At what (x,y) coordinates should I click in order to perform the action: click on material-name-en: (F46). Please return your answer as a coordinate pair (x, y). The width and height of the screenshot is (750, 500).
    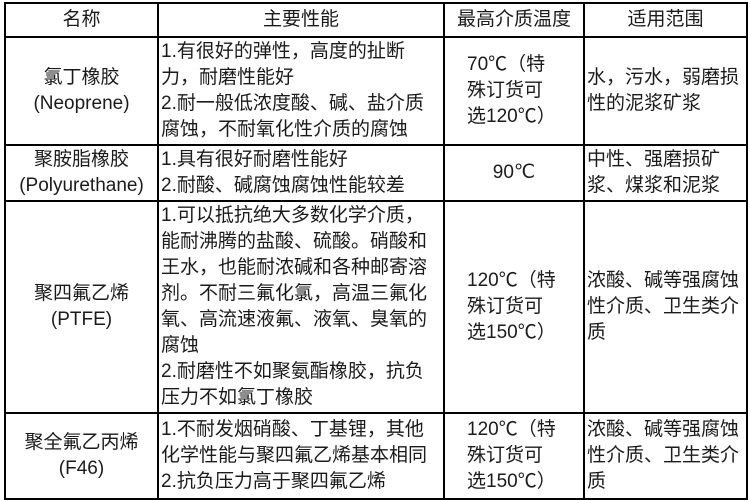
    Looking at the image, I should click on (81, 468).